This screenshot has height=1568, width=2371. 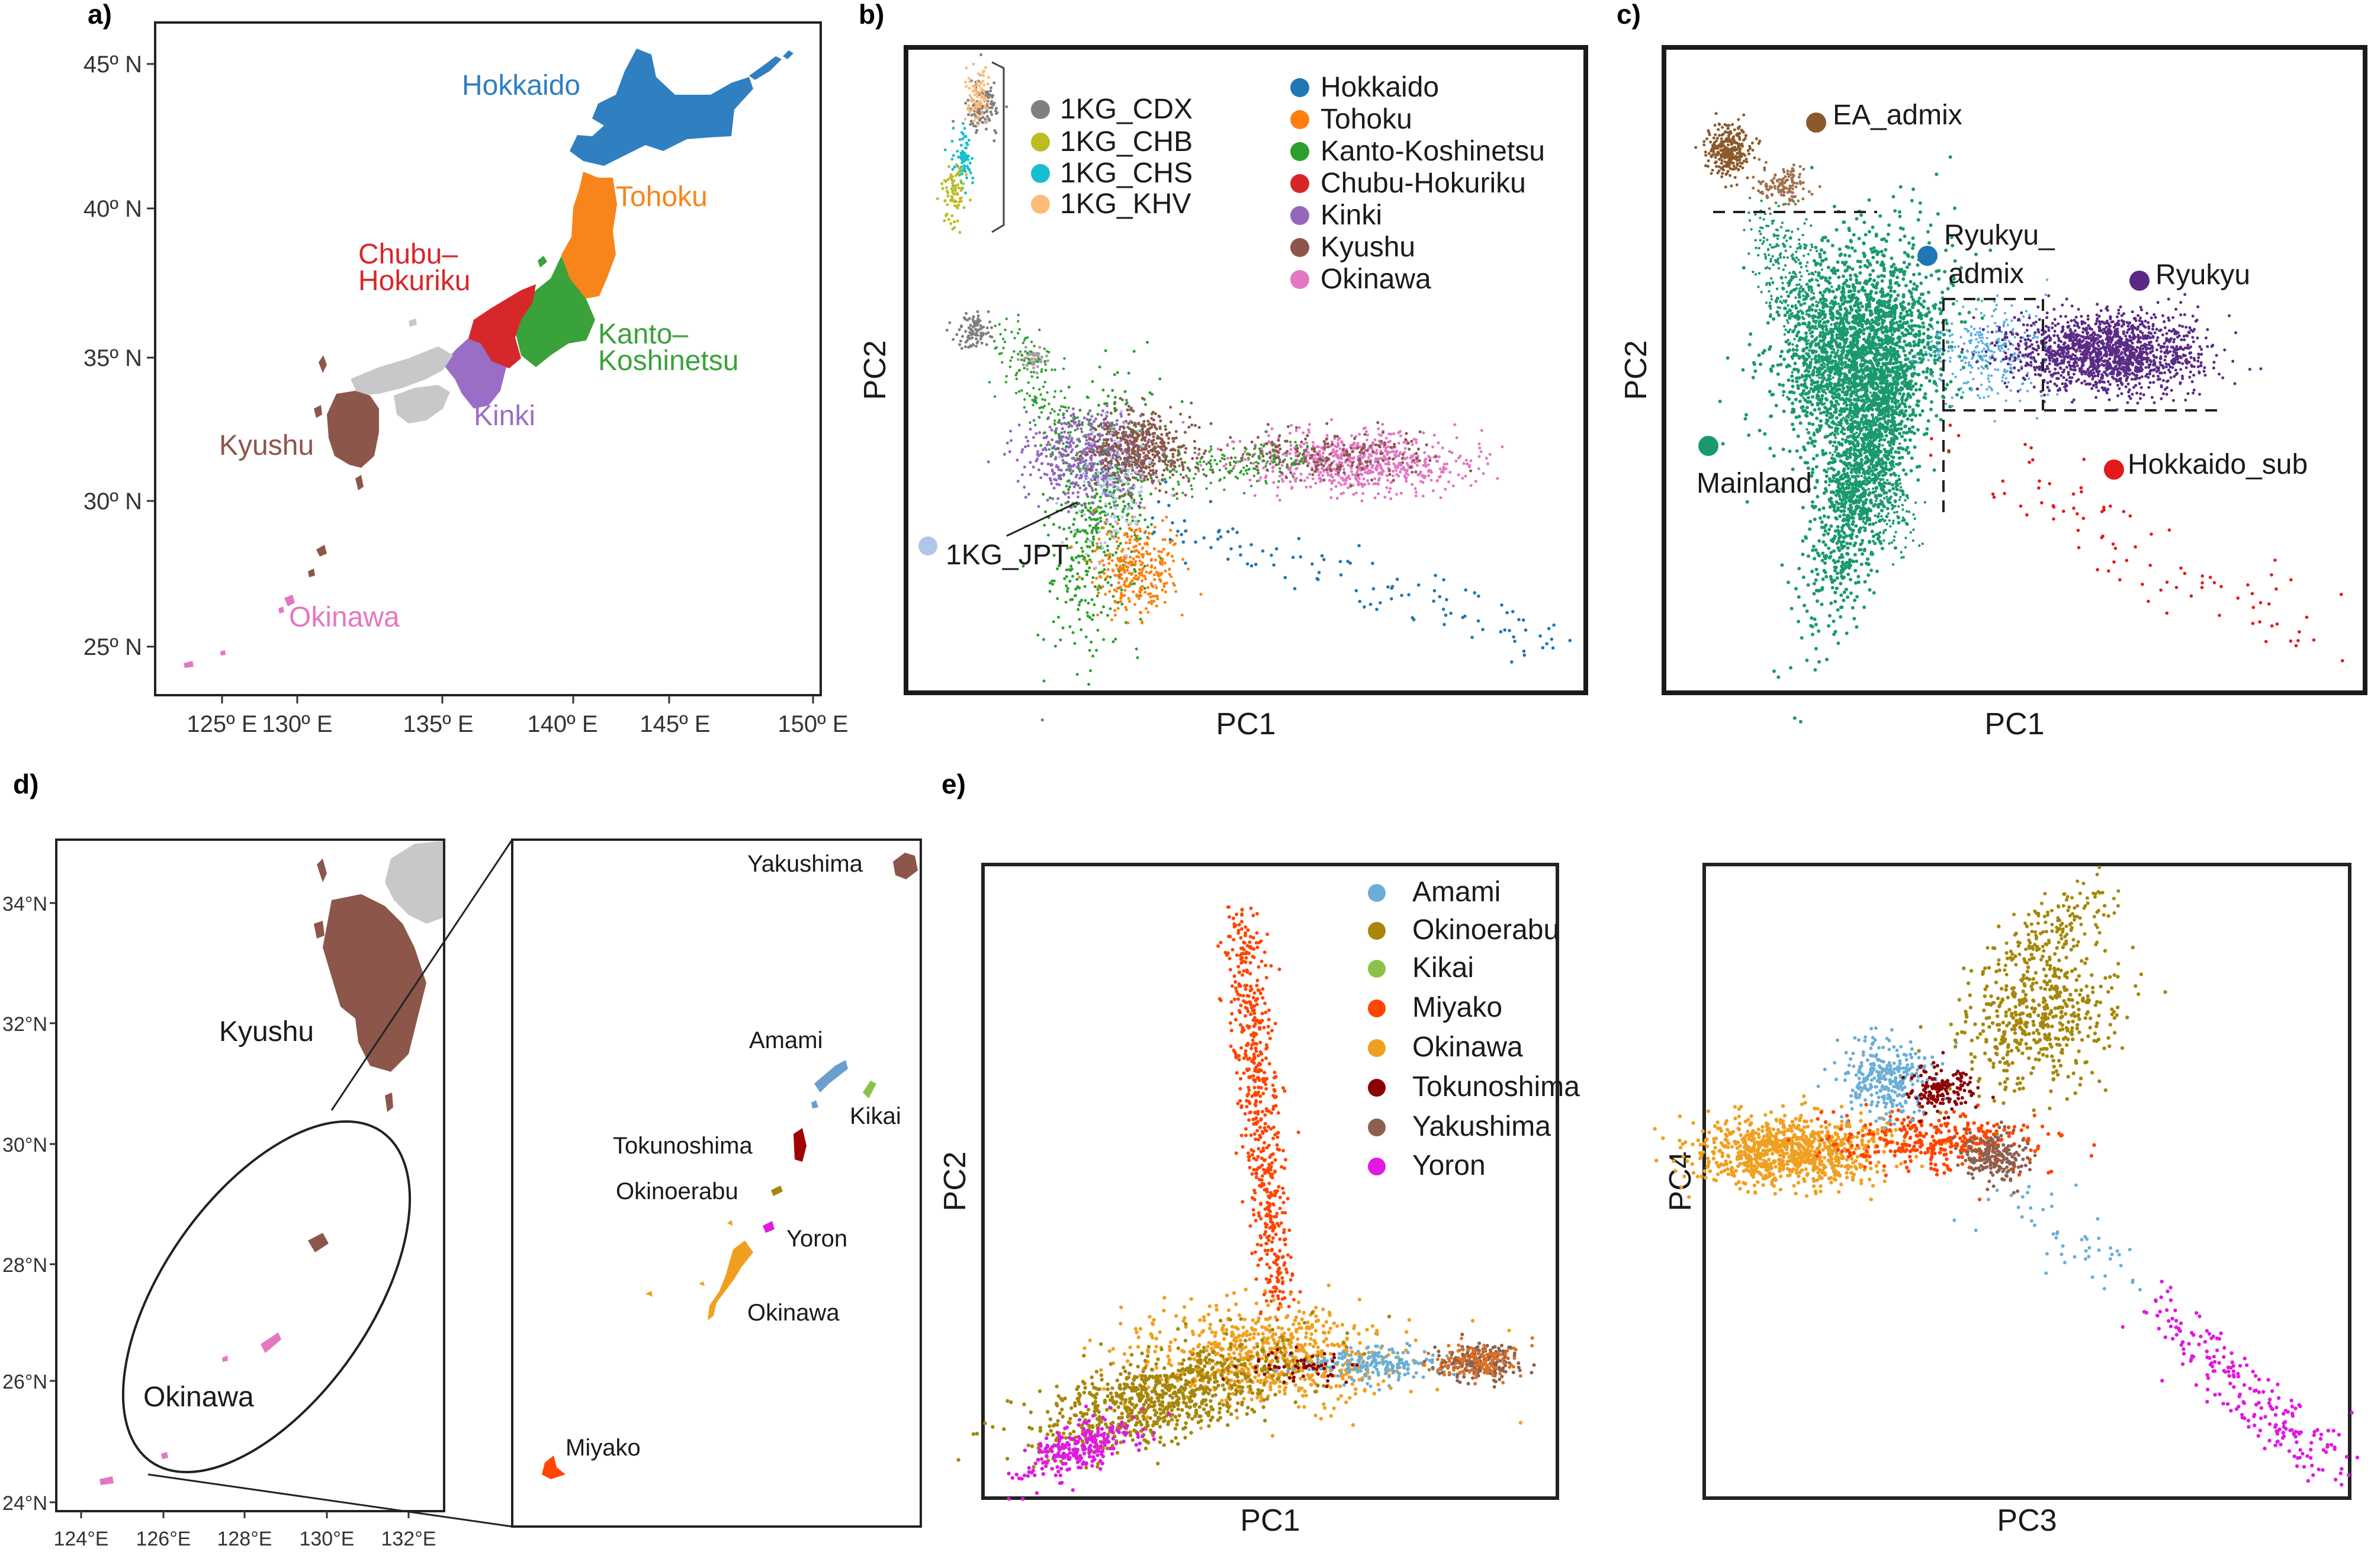 I want to click on legend-kanto-marker, so click(x=1300, y=151).